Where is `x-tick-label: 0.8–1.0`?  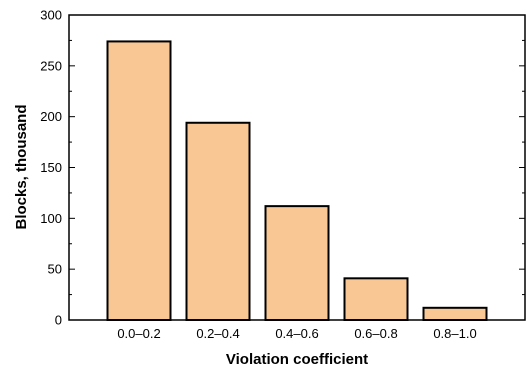
x-tick-label: 0.8–1.0 is located at coordinates (454, 333).